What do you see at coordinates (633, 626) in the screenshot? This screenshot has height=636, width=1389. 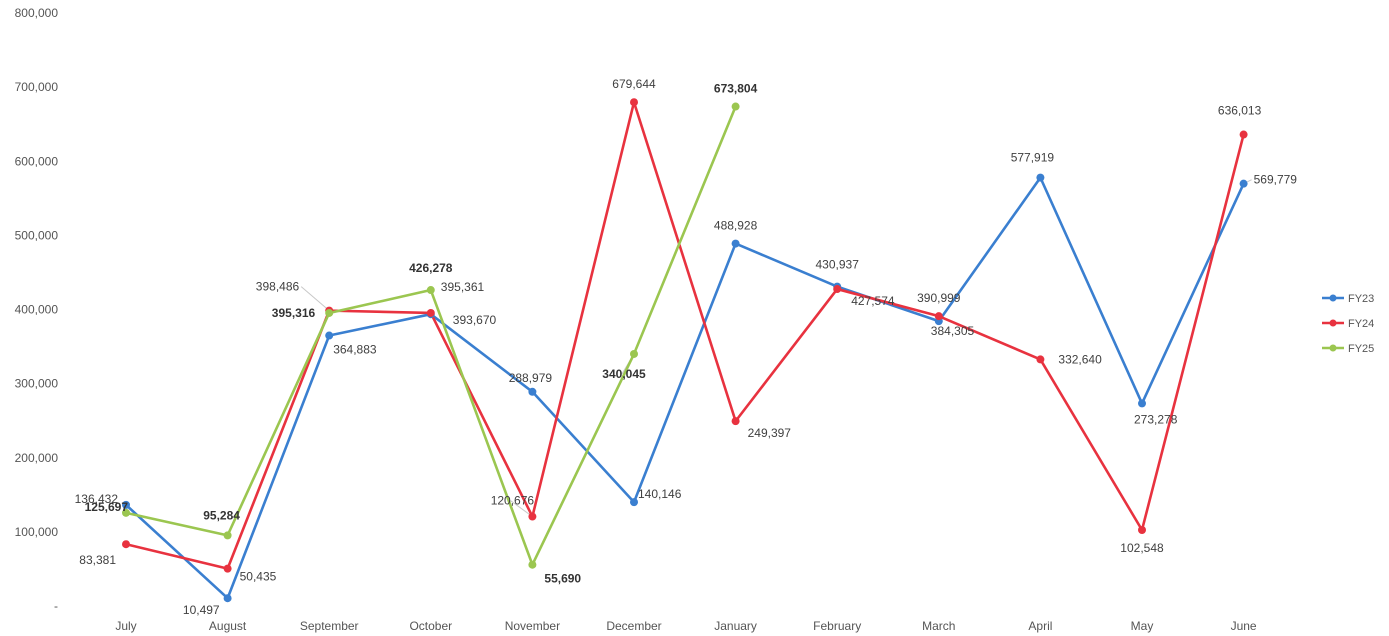 I see `x-tick-label: December` at bounding box center [633, 626].